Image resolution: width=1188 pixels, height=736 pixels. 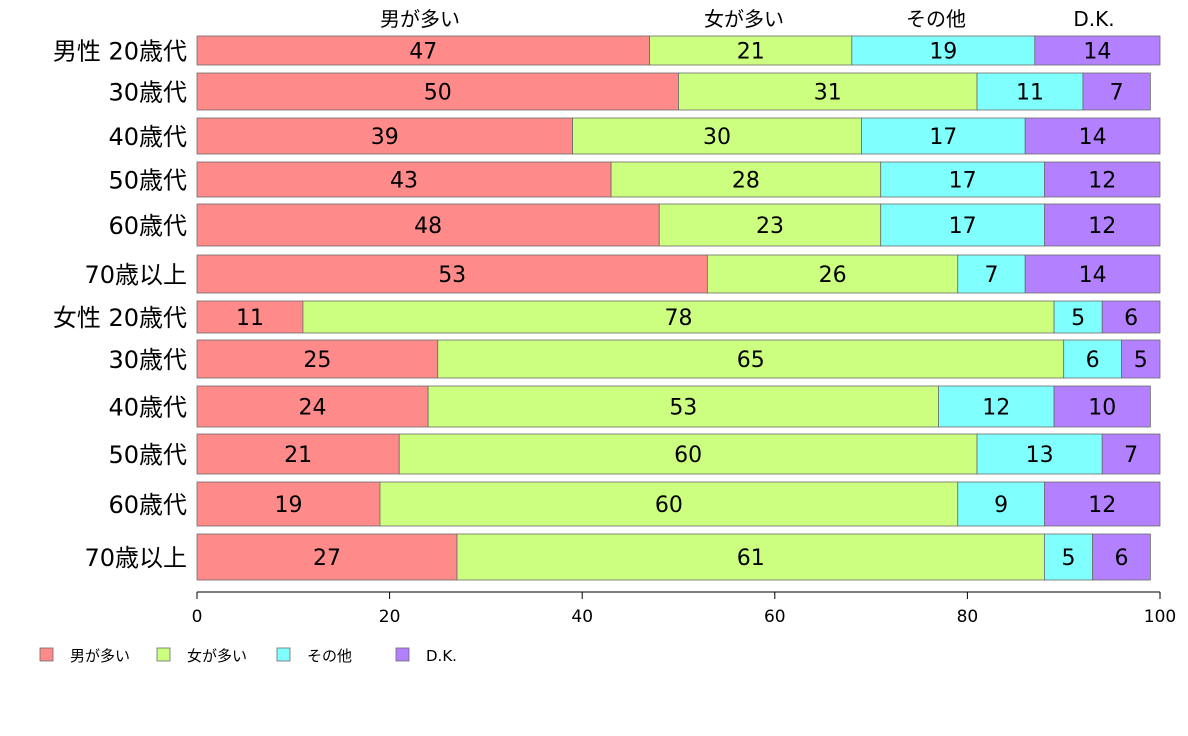 I want to click on data-label: 7, so click(x=1131, y=455).